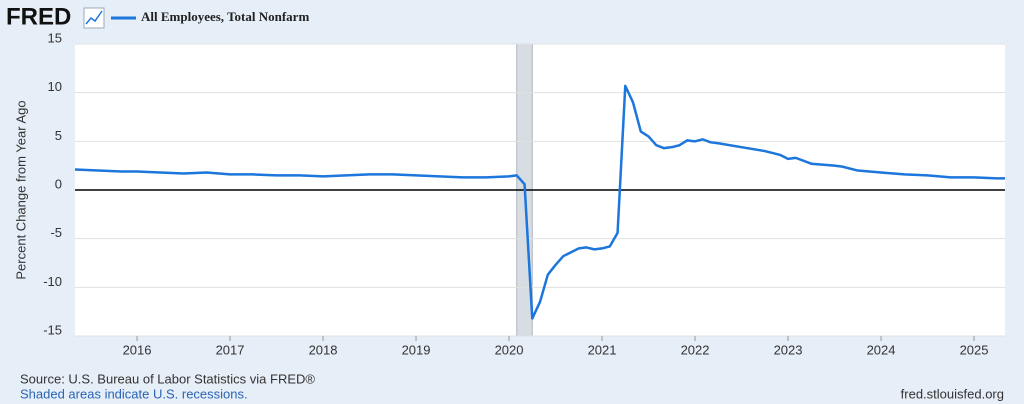 The height and width of the screenshot is (404, 1024). I want to click on y-tick-label: 0, so click(58, 183).